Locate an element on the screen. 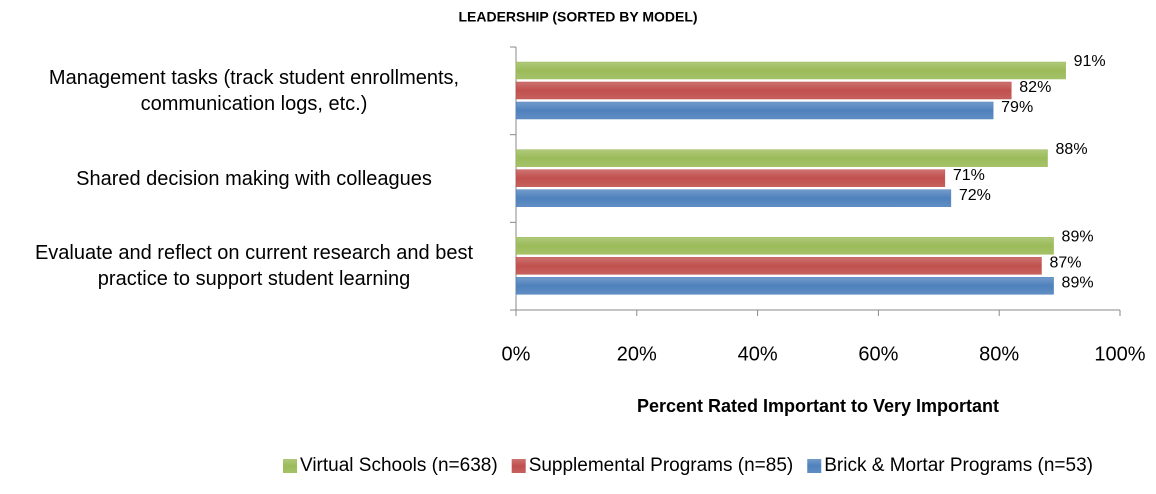  chart-title: LEADERSHIP (SORTED BY MODEL) is located at coordinates (577, 17).